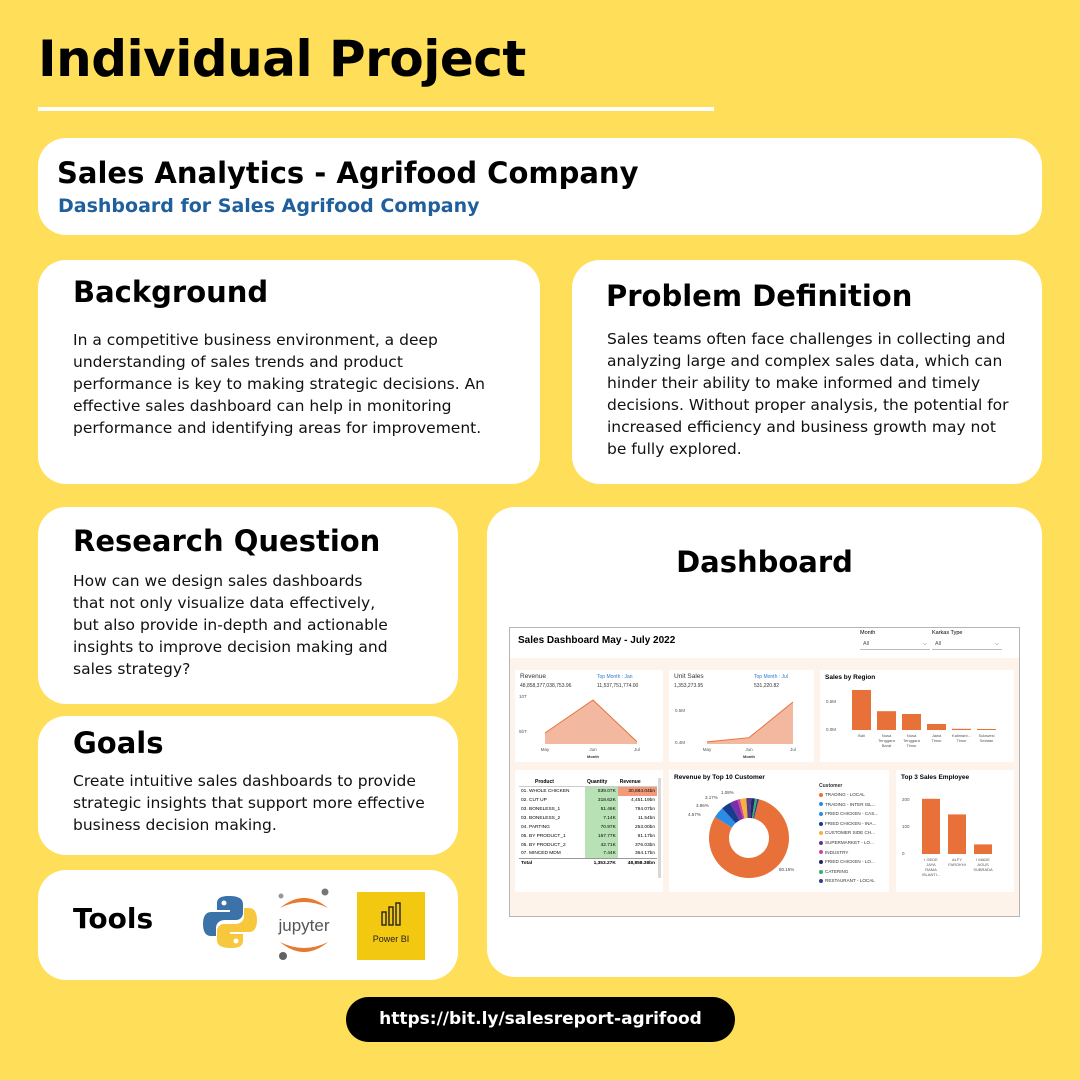 The image size is (1080, 1080). What do you see at coordinates (303, 925) in the screenshot?
I see `jupyter-wordmark: jupyter` at bounding box center [303, 925].